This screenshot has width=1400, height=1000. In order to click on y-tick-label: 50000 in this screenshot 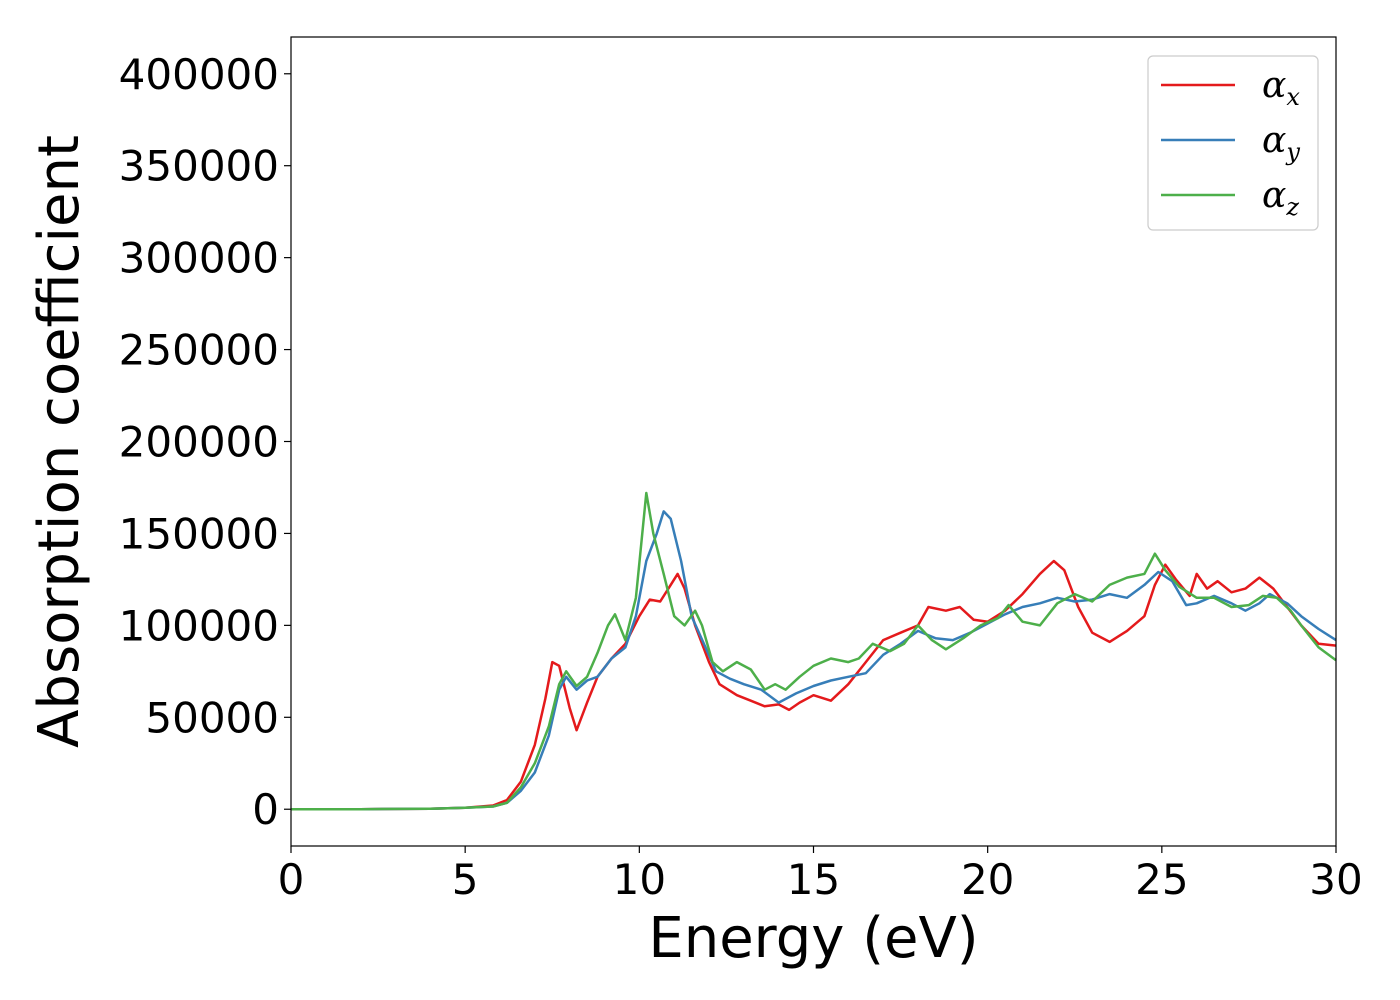, I will do `click(212, 717)`.